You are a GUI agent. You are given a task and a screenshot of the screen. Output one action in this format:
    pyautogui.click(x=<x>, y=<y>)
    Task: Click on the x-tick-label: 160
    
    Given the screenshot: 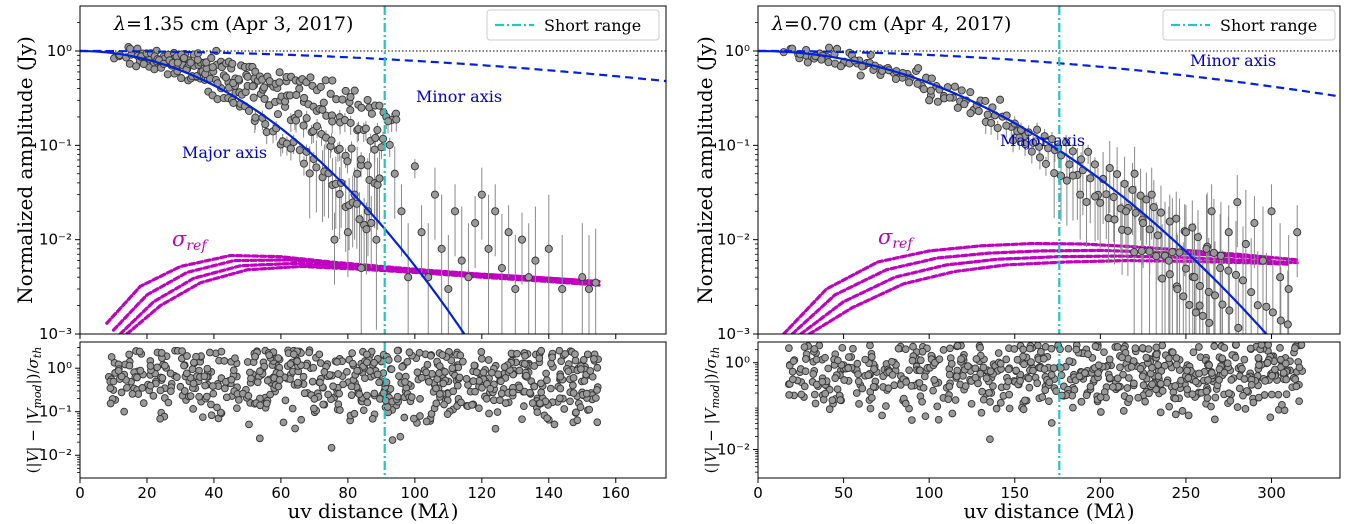 What is the action you would take?
    pyautogui.click(x=615, y=493)
    